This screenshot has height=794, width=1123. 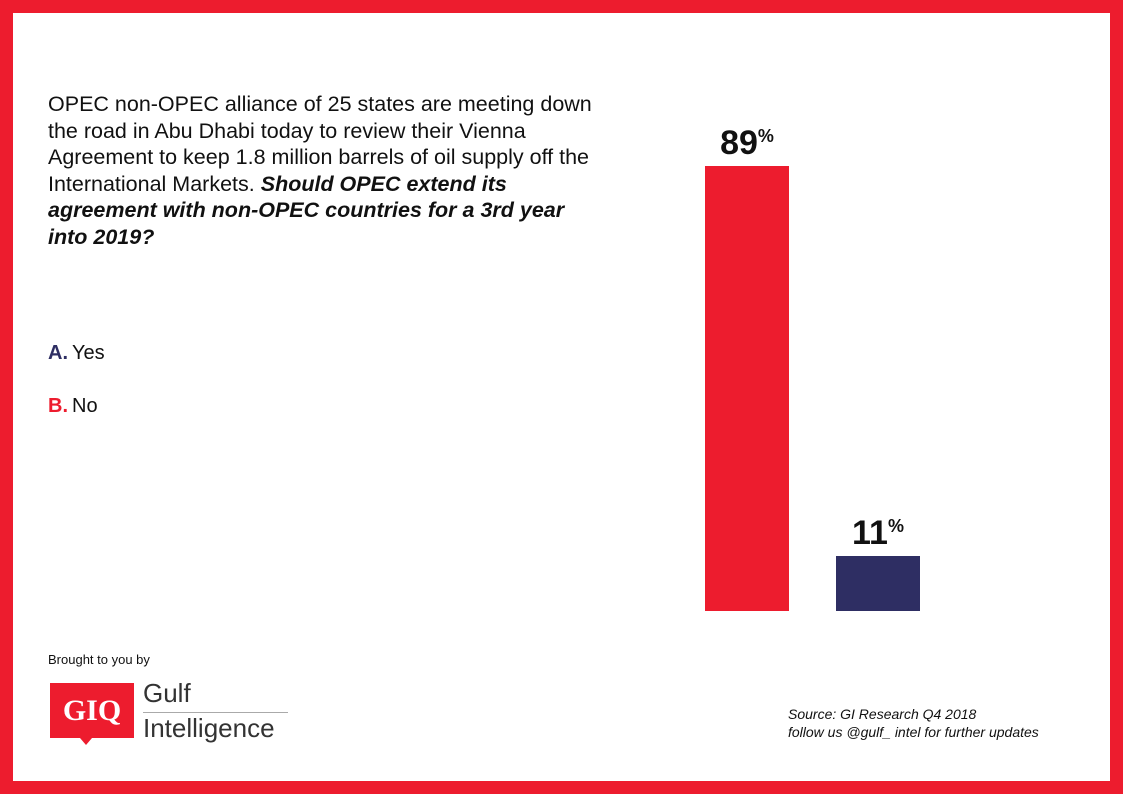 I want to click on value-label: 11%, so click(x=878, y=533).